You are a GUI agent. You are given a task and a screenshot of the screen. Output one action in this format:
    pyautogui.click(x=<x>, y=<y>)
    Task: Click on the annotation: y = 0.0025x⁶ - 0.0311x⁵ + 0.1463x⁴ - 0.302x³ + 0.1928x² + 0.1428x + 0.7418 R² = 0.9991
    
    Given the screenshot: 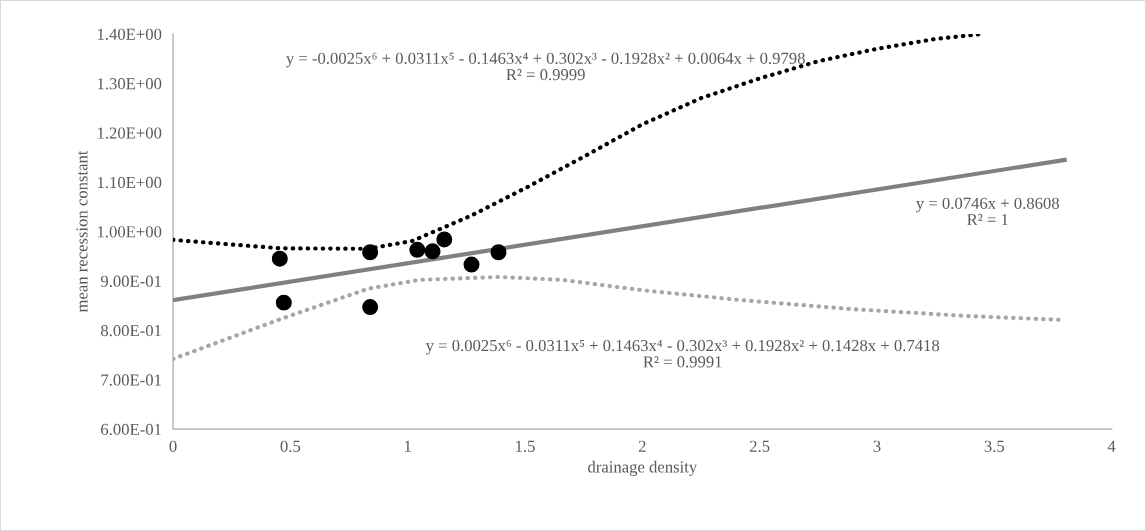 What is the action you would take?
    pyautogui.click(x=682, y=353)
    